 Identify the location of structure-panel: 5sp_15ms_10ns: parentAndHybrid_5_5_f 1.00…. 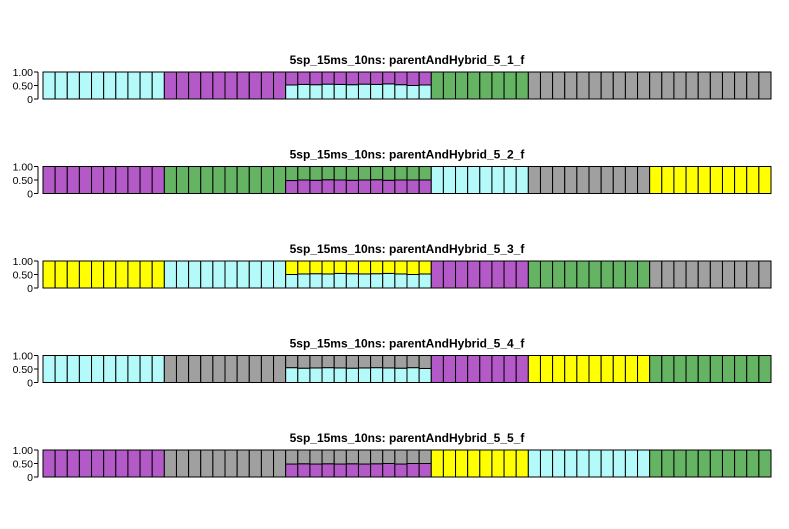
(392, 457).